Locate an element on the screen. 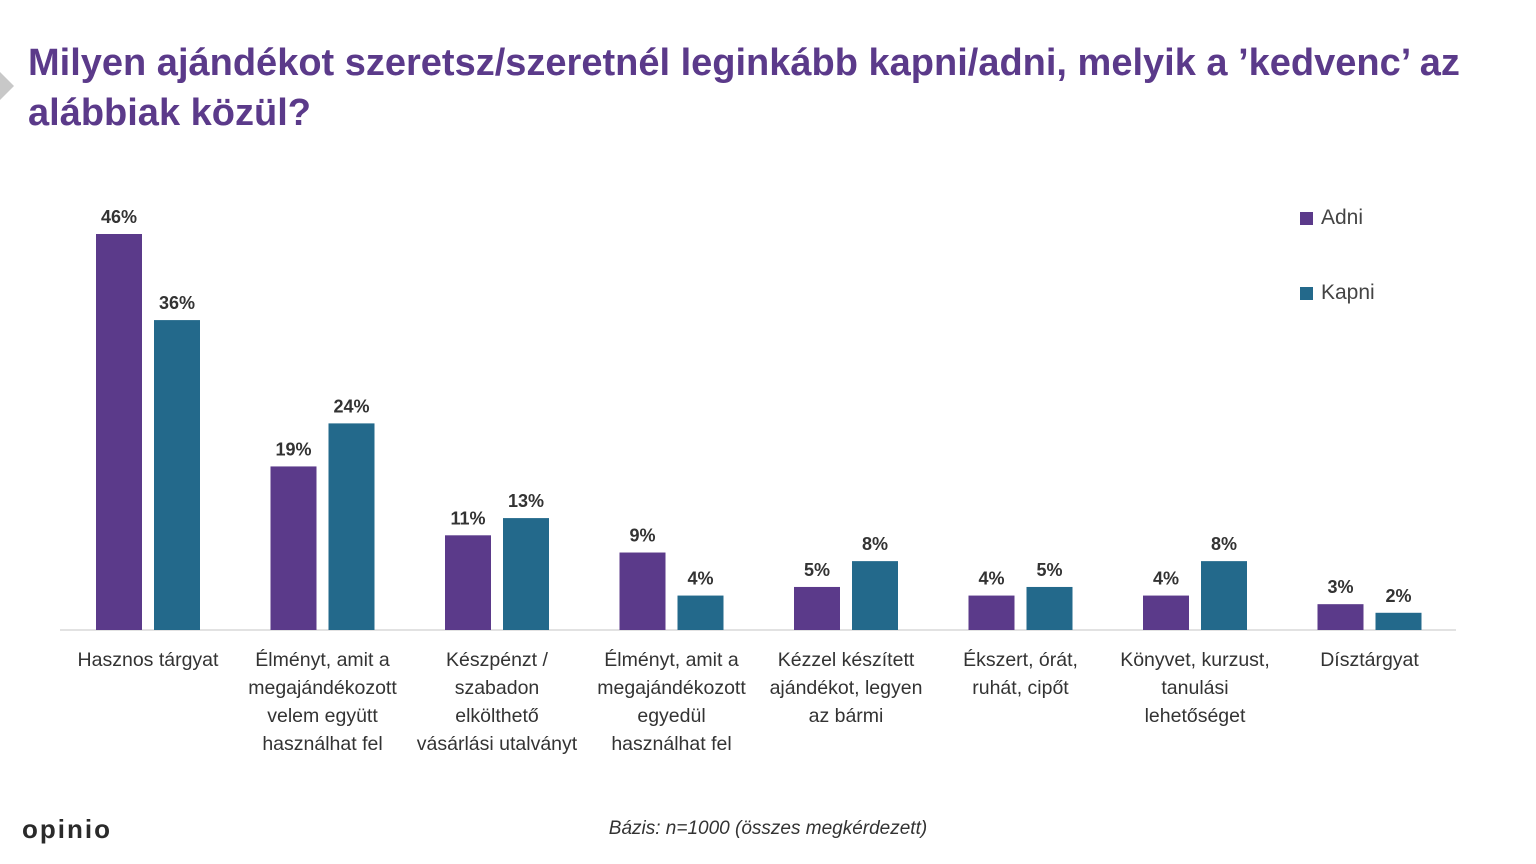  data-label-adni-2: 19% is located at coordinates (293, 449).